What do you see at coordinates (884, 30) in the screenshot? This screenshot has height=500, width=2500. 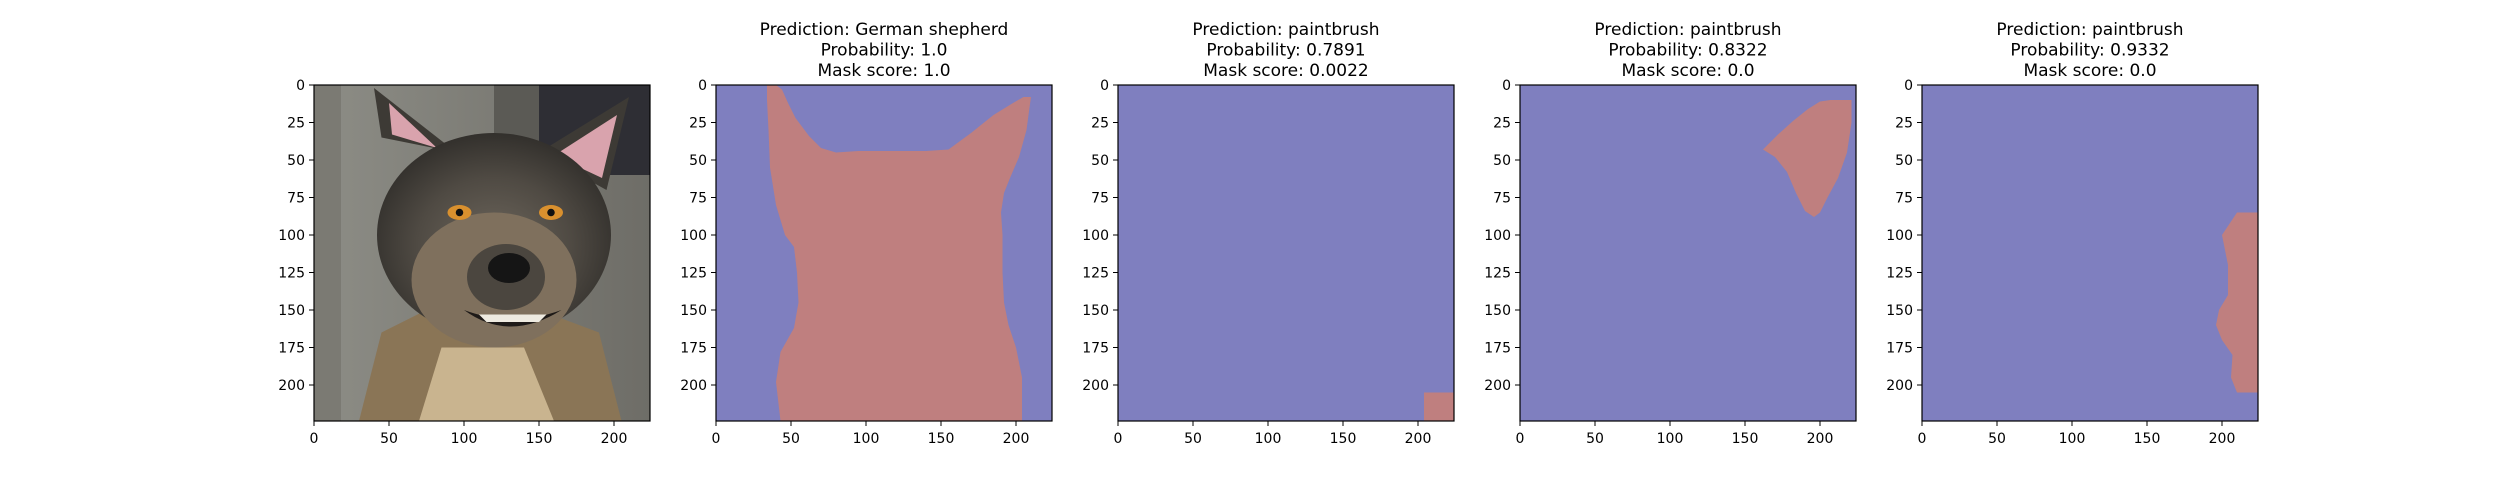 I see `subplot-title-line: Prediction: German shepherd` at bounding box center [884, 30].